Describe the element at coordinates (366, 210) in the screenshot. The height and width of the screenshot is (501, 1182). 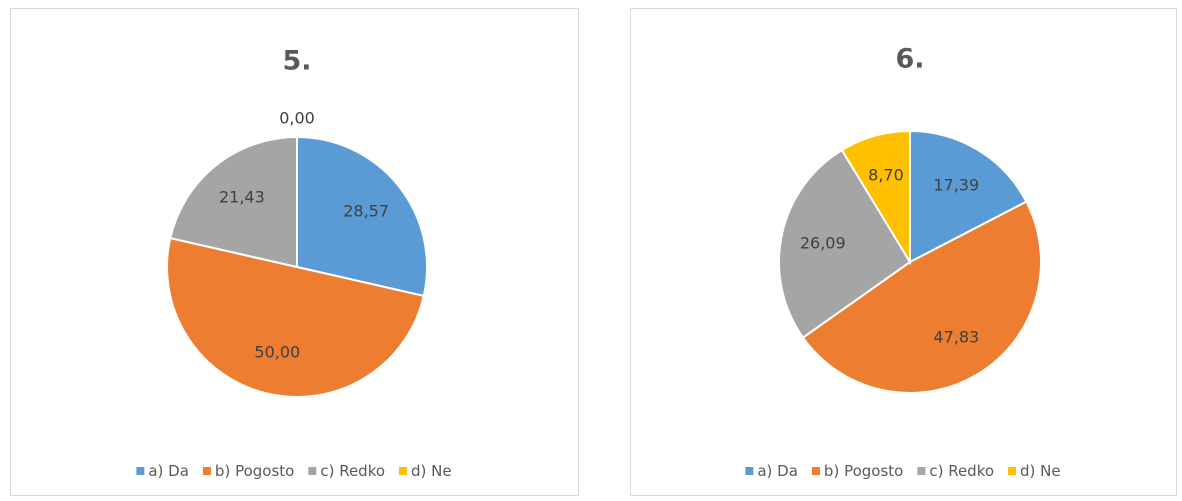
I see `data-label: 28,57` at that location.